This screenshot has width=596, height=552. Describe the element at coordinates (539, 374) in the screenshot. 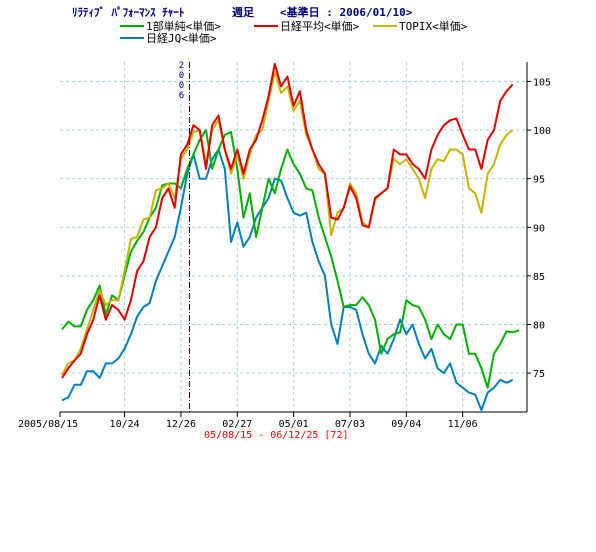

I see `y-tick-label: 75` at that location.